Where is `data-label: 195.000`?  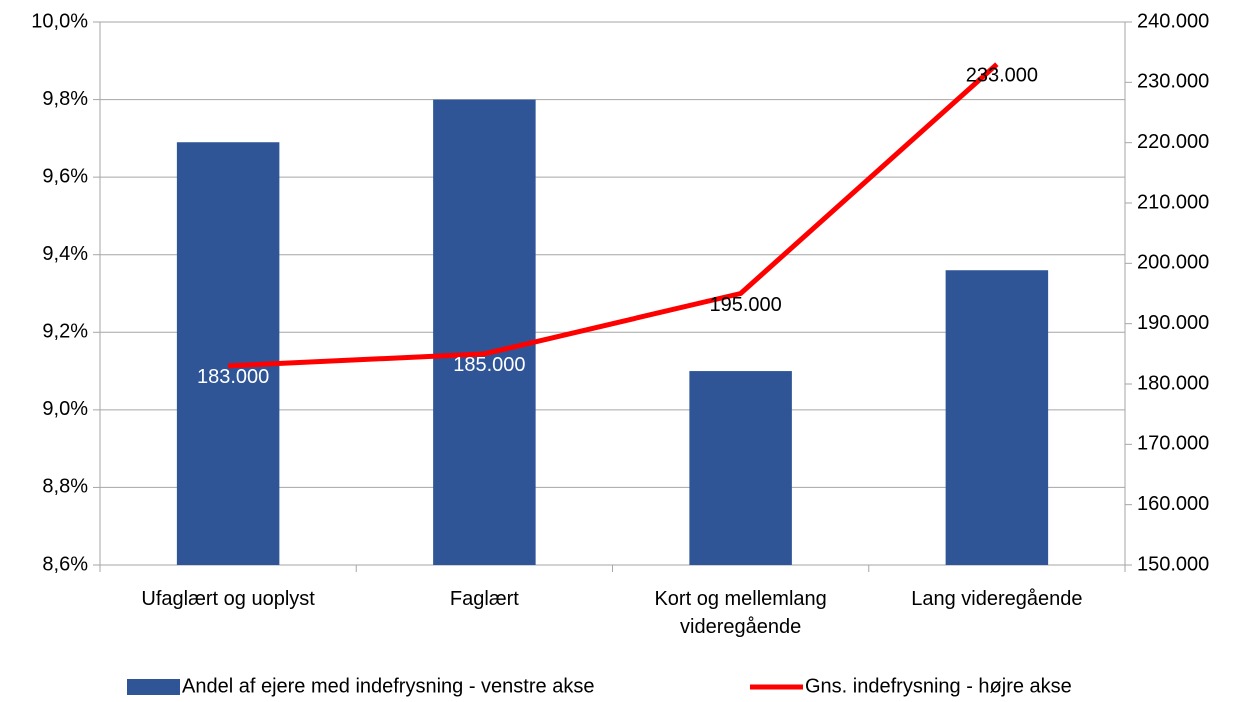 data-label: 195.000 is located at coordinates (745, 305).